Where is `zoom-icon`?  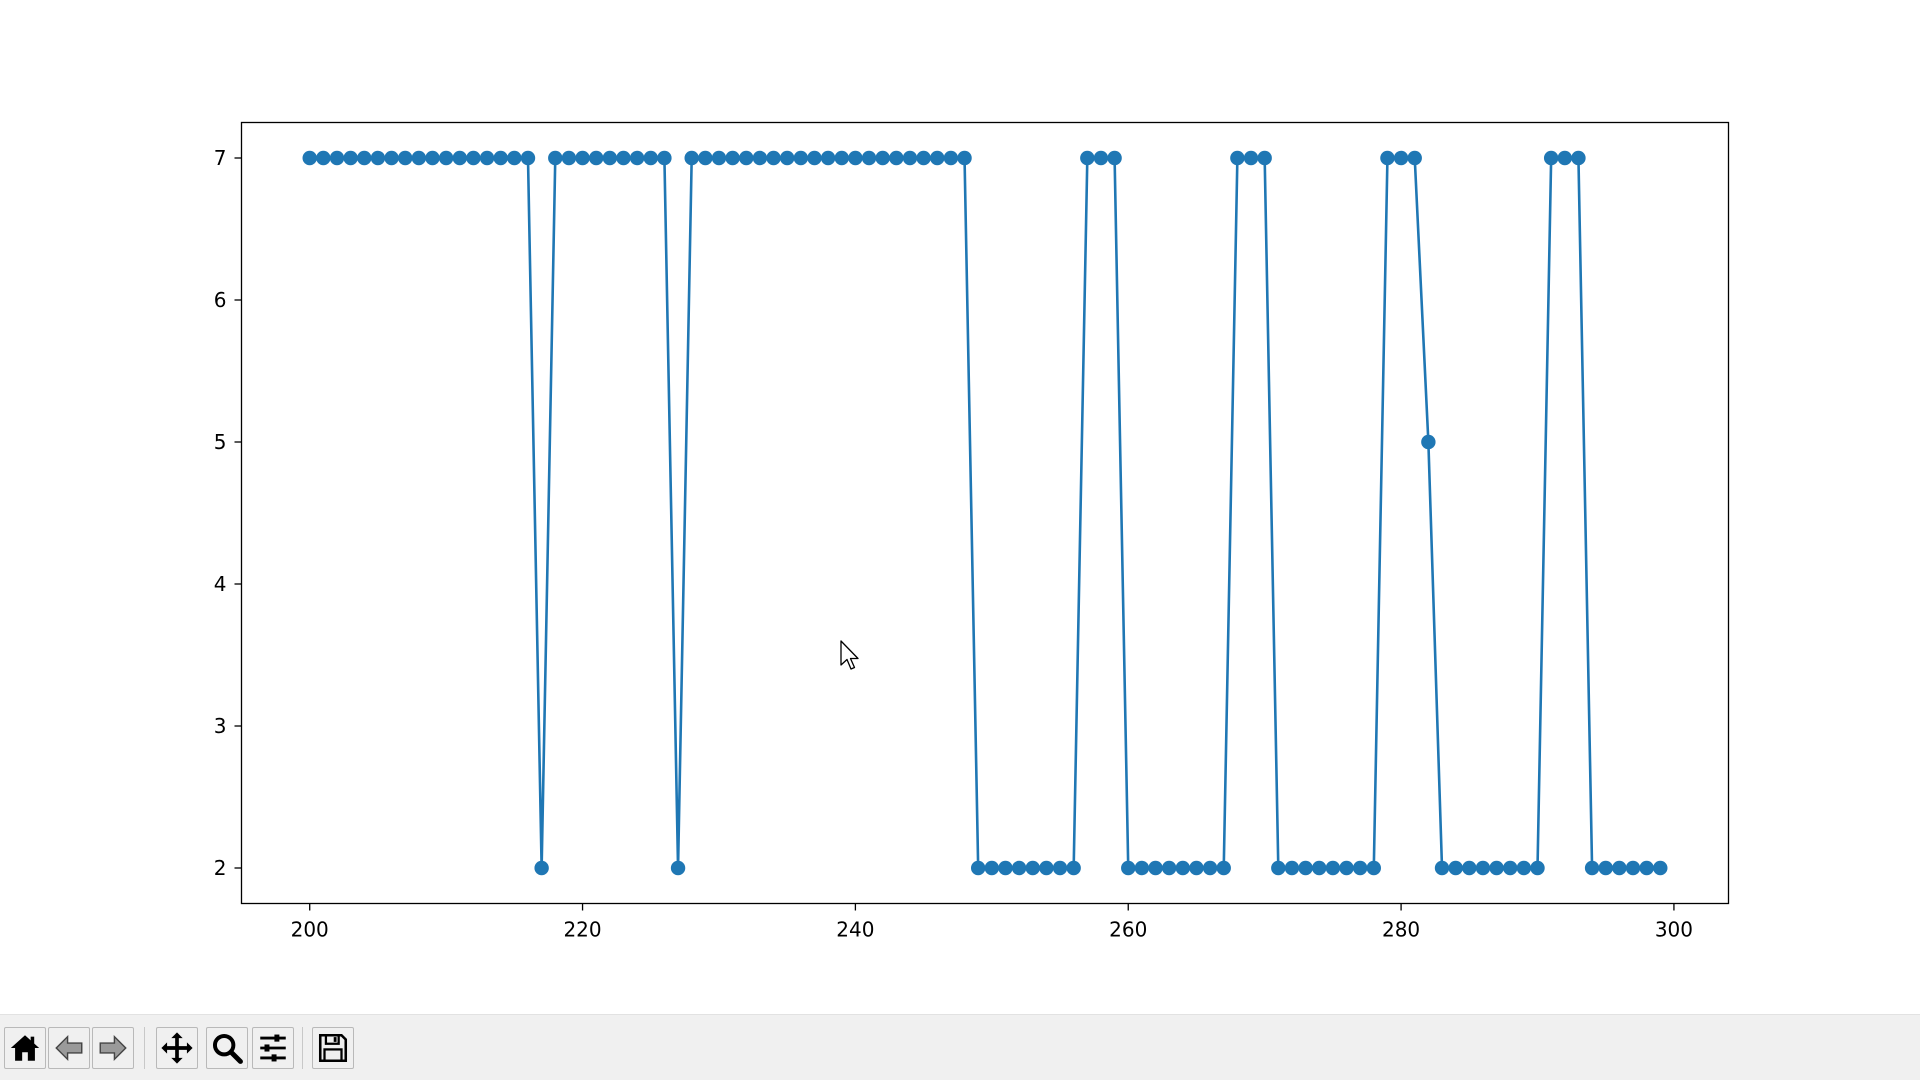
zoom-icon is located at coordinates (227, 1048).